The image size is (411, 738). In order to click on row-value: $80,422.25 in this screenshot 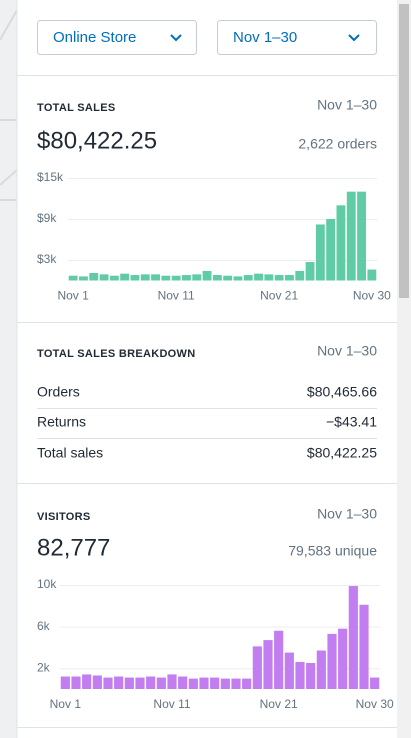, I will do `click(342, 453)`.